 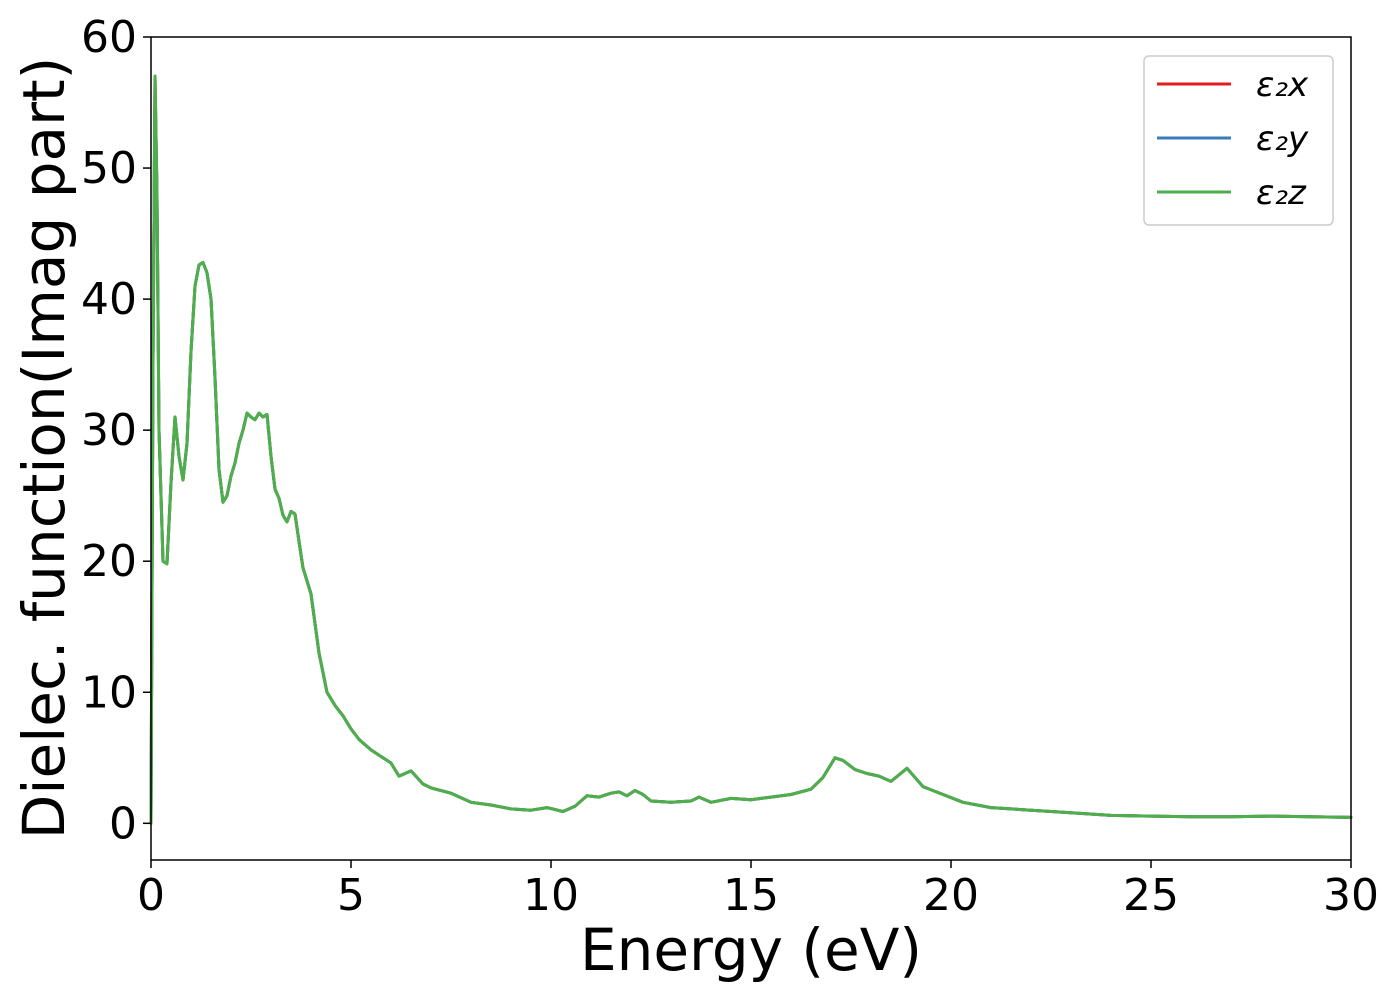 What do you see at coordinates (109, 430) in the screenshot?
I see `y-tick-label: 30` at bounding box center [109, 430].